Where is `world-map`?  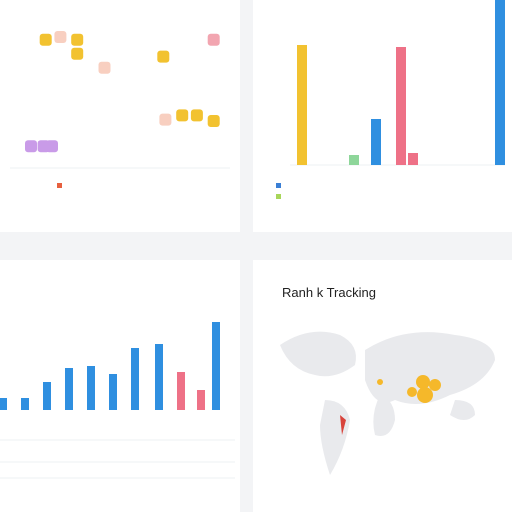
world-map is located at coordinates (387, 403).